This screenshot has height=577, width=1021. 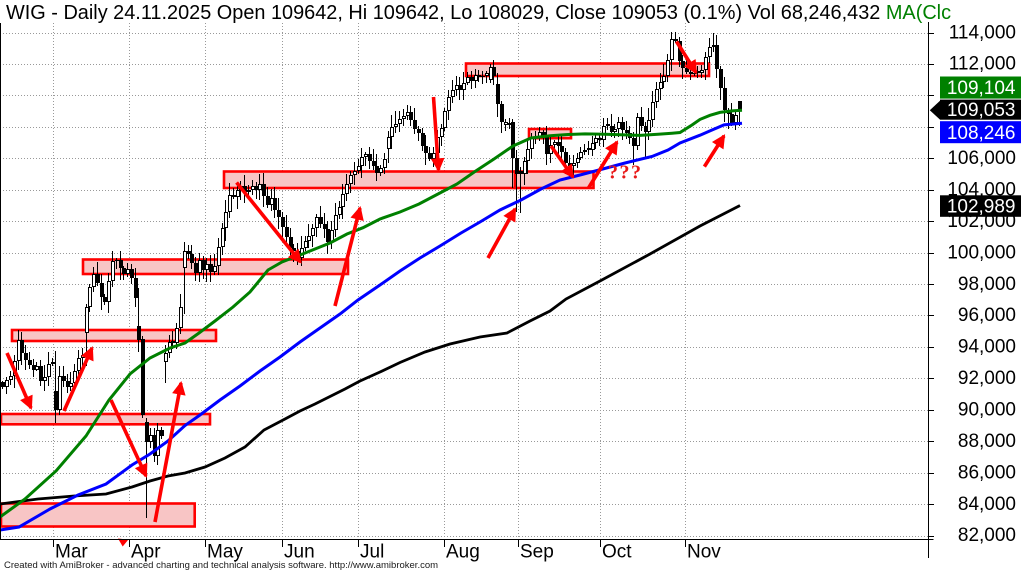 What do you see at coordinates (987, 504) in the screenshot?
I see `svg-text: 84,000` at bounding box center [987, 504].